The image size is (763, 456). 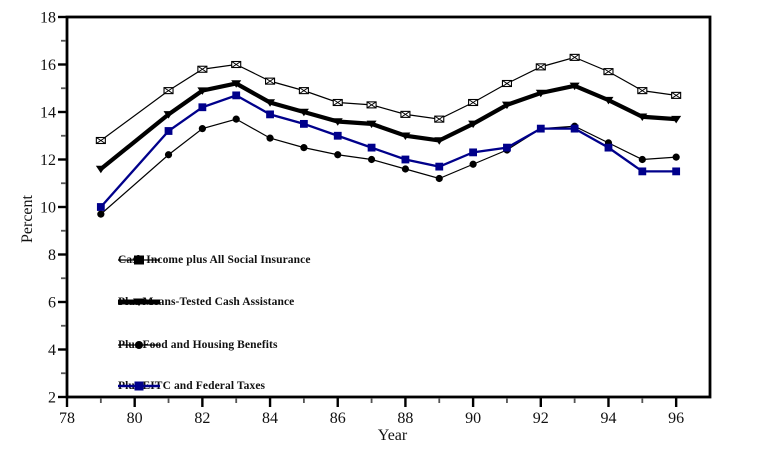 What do you see at coordinates (52, 398) in the screenshot?
I see `y-tick-label: 2` at bounding box center [52, 398].